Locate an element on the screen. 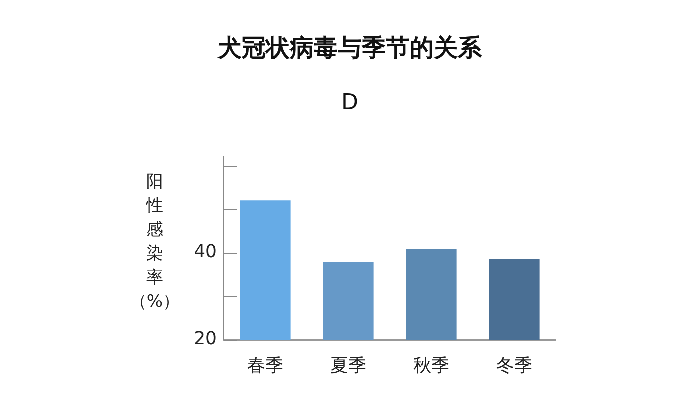 Image resolution: width=700 pixels, height=420 pixels. x-tick-label: 冬季 is located at coordinates (514, 365).